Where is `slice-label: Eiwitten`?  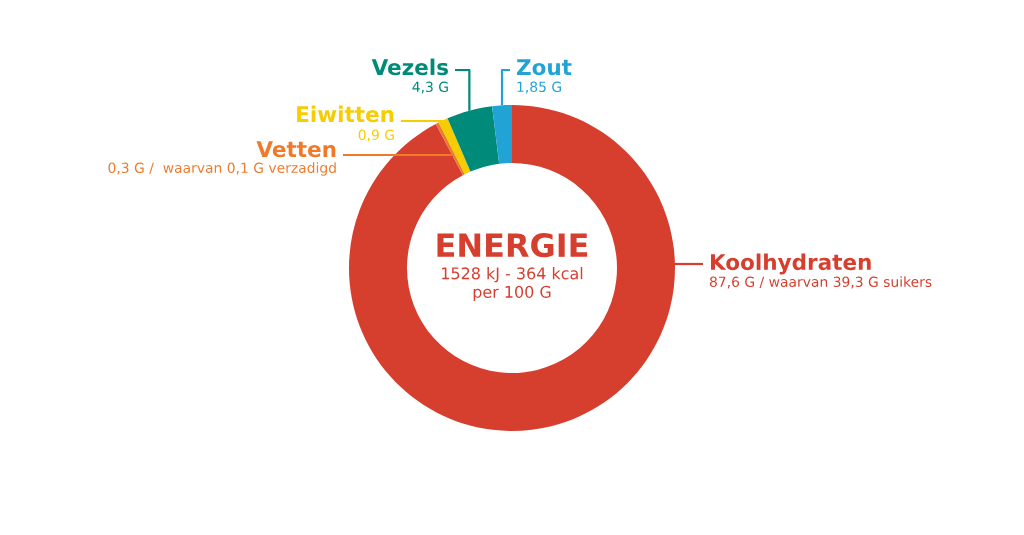 slice-label: Eiwitten is located at coordinates (345, 114).